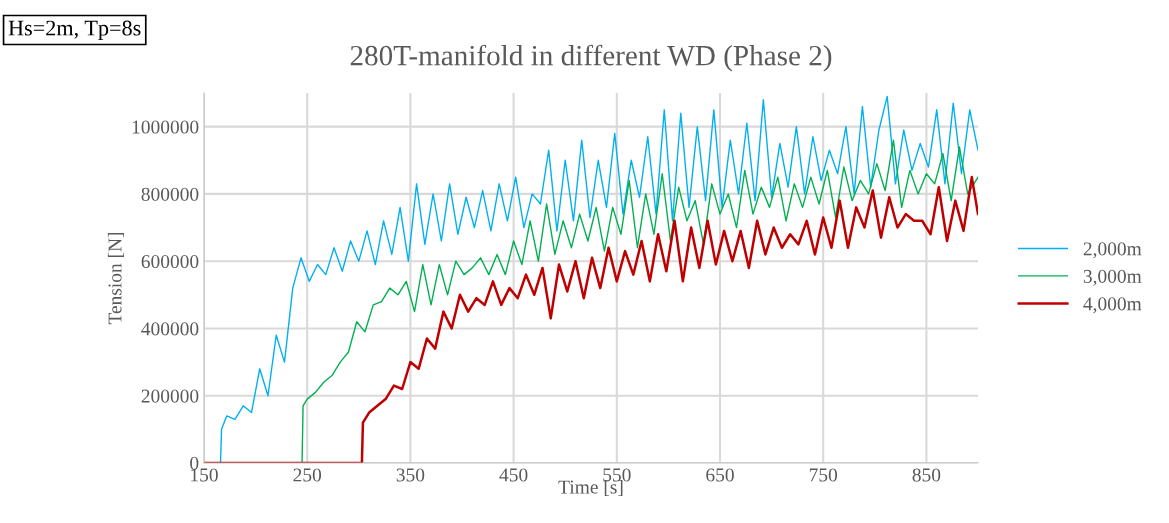 Image resolution: width=1169 pixels, height=523 pixels. I want to click on x-tick-label: 150, so click(204, 475).